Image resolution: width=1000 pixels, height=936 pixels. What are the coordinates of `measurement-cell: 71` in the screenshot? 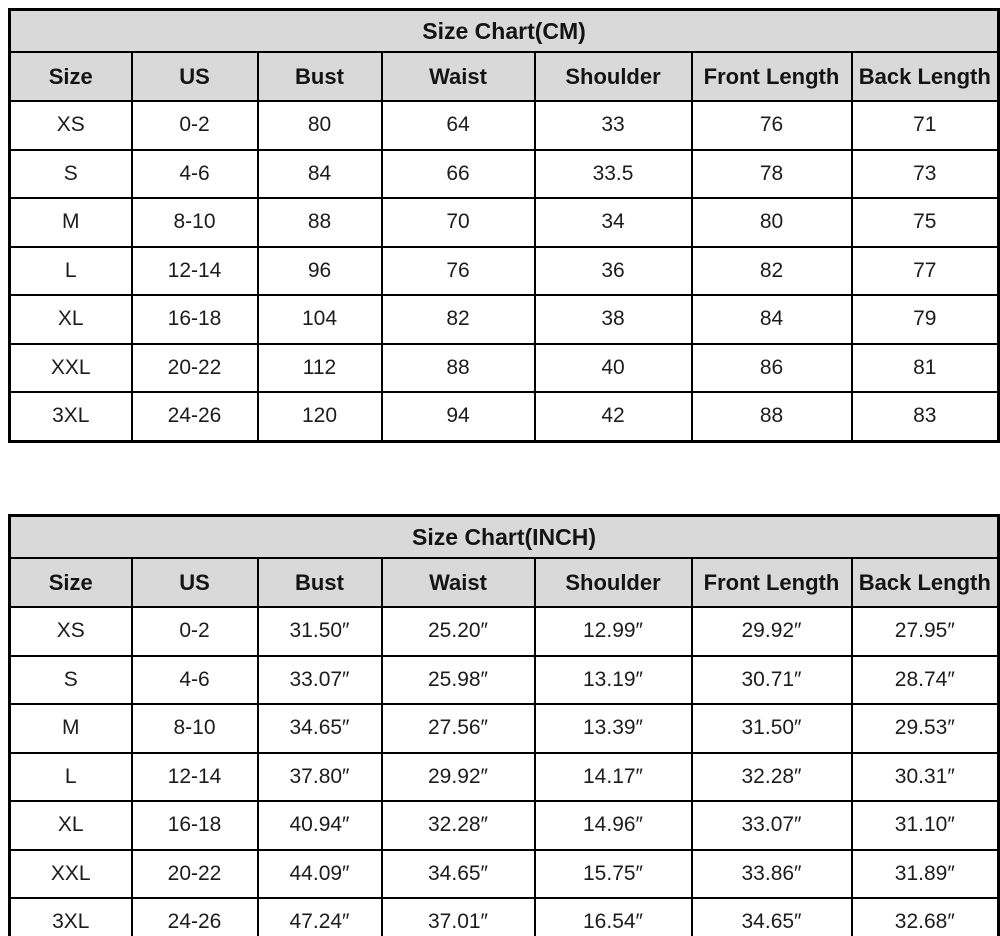 It's located at (925, 125).